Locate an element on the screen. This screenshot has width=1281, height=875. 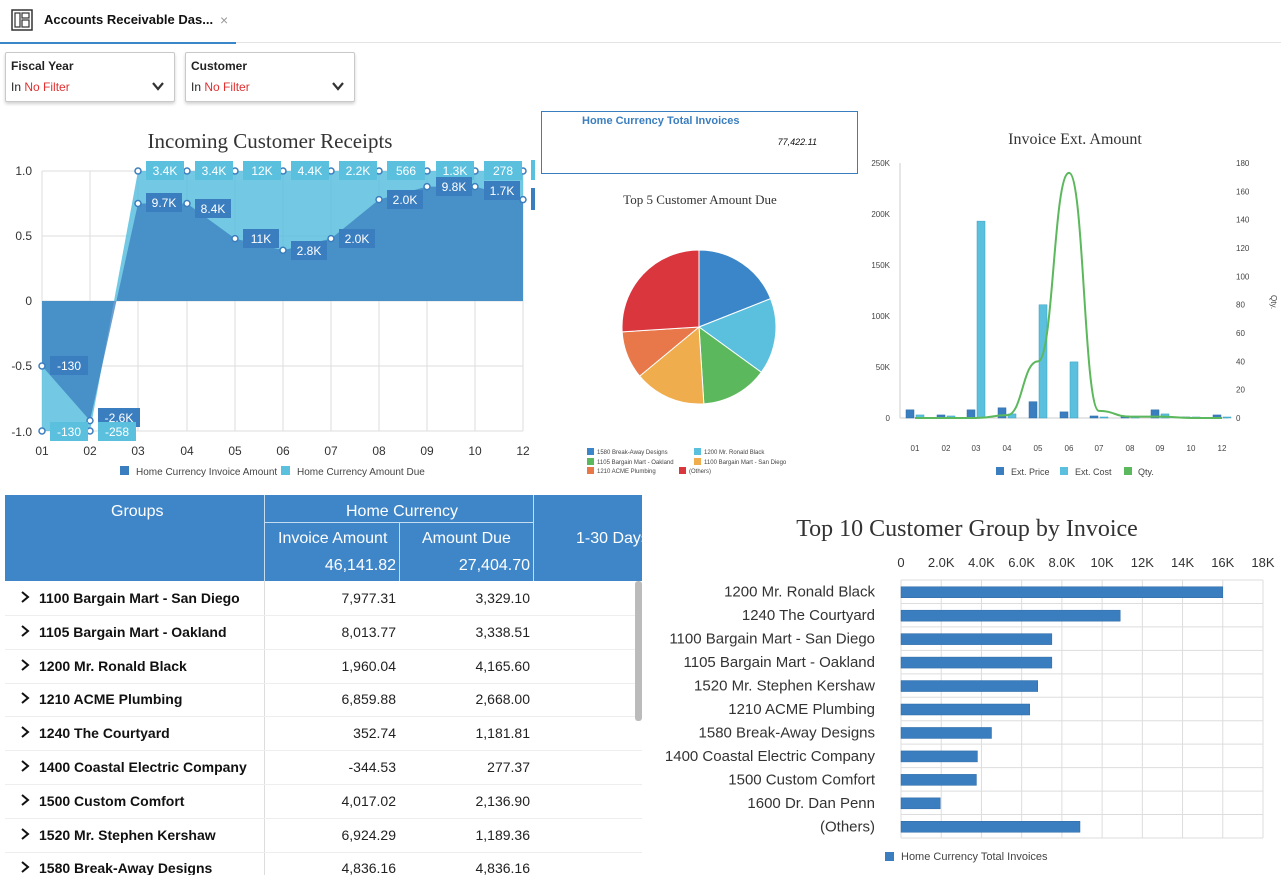
header-groups: Groups is located at coordinates (137, 511).